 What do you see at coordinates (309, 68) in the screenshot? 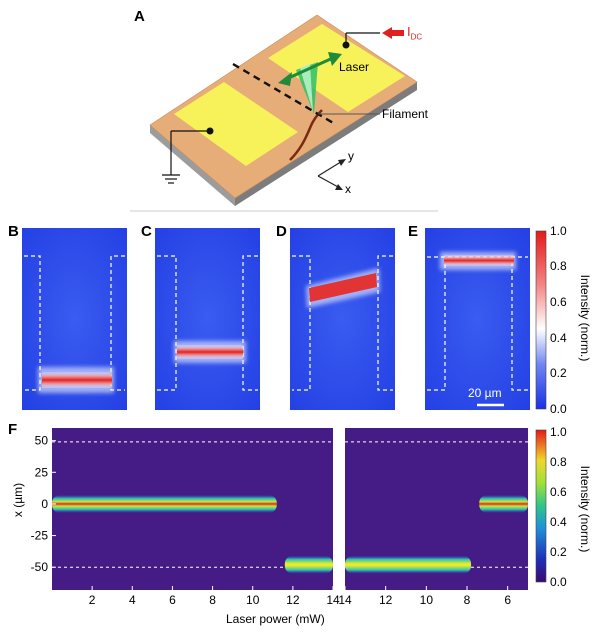
I see `laser-scan-arrow` at bounding box center [309, 68].